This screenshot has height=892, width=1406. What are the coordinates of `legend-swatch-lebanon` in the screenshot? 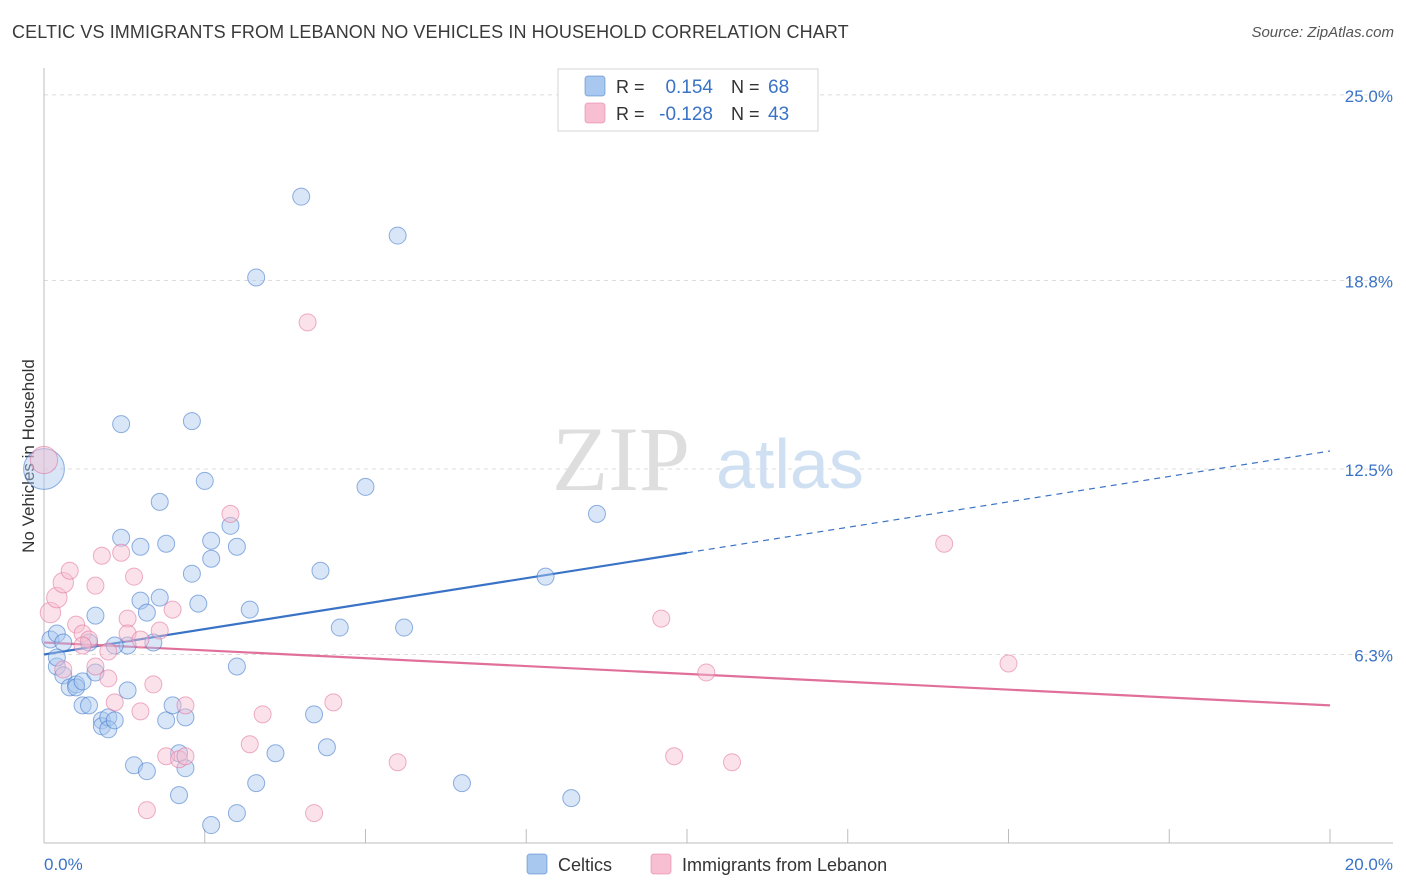 It's located at (595, 113).